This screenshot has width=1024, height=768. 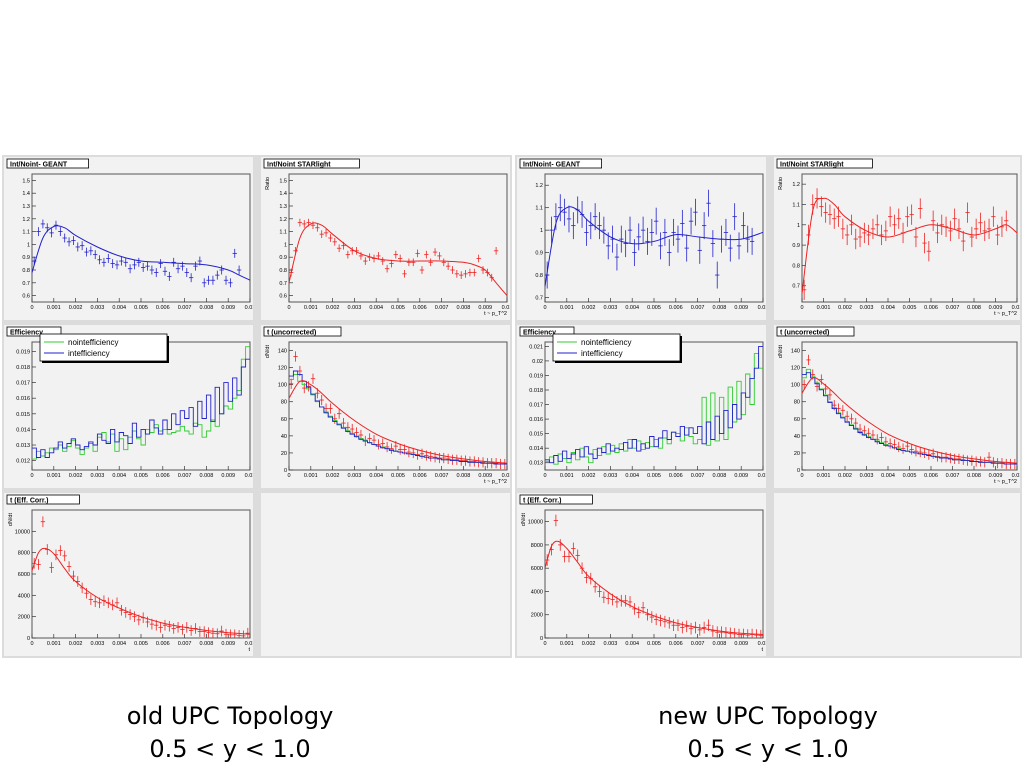 I want to click on x-tick-label: 0.008, so click(x=720, y=644).